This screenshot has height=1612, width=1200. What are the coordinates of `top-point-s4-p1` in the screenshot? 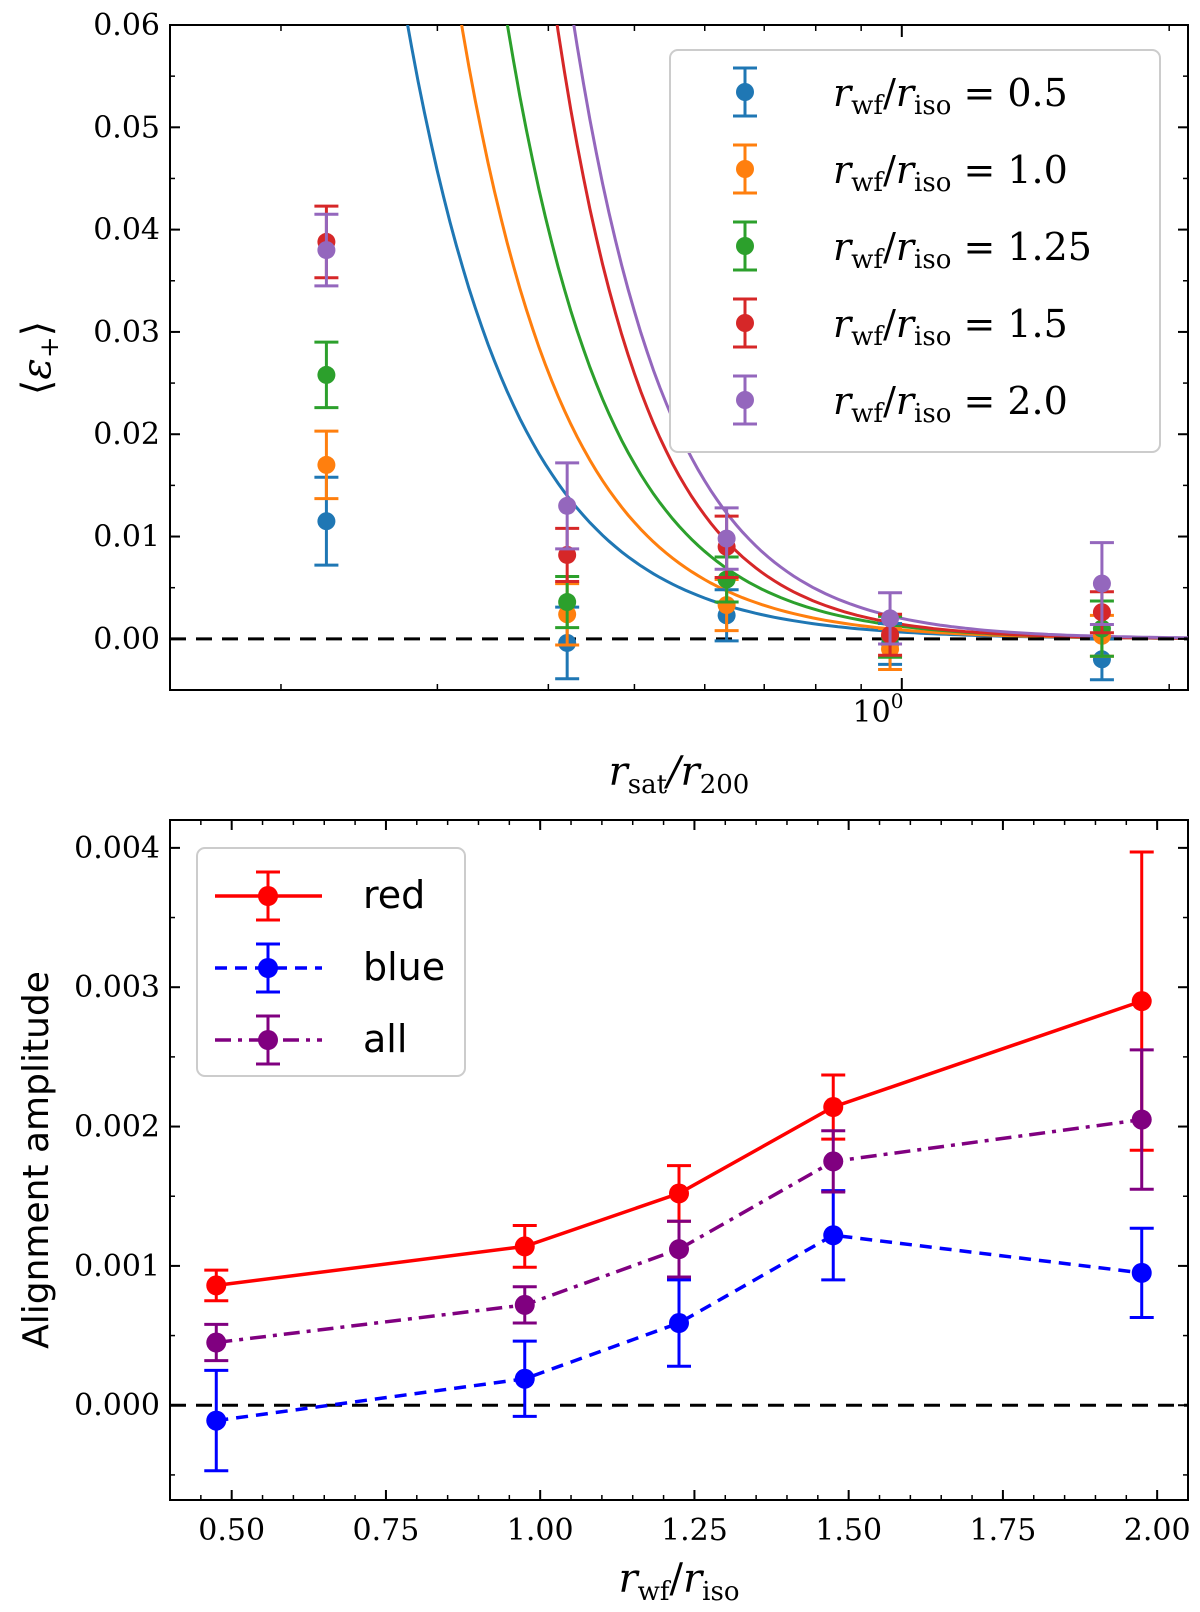 It's located at (567, 506).